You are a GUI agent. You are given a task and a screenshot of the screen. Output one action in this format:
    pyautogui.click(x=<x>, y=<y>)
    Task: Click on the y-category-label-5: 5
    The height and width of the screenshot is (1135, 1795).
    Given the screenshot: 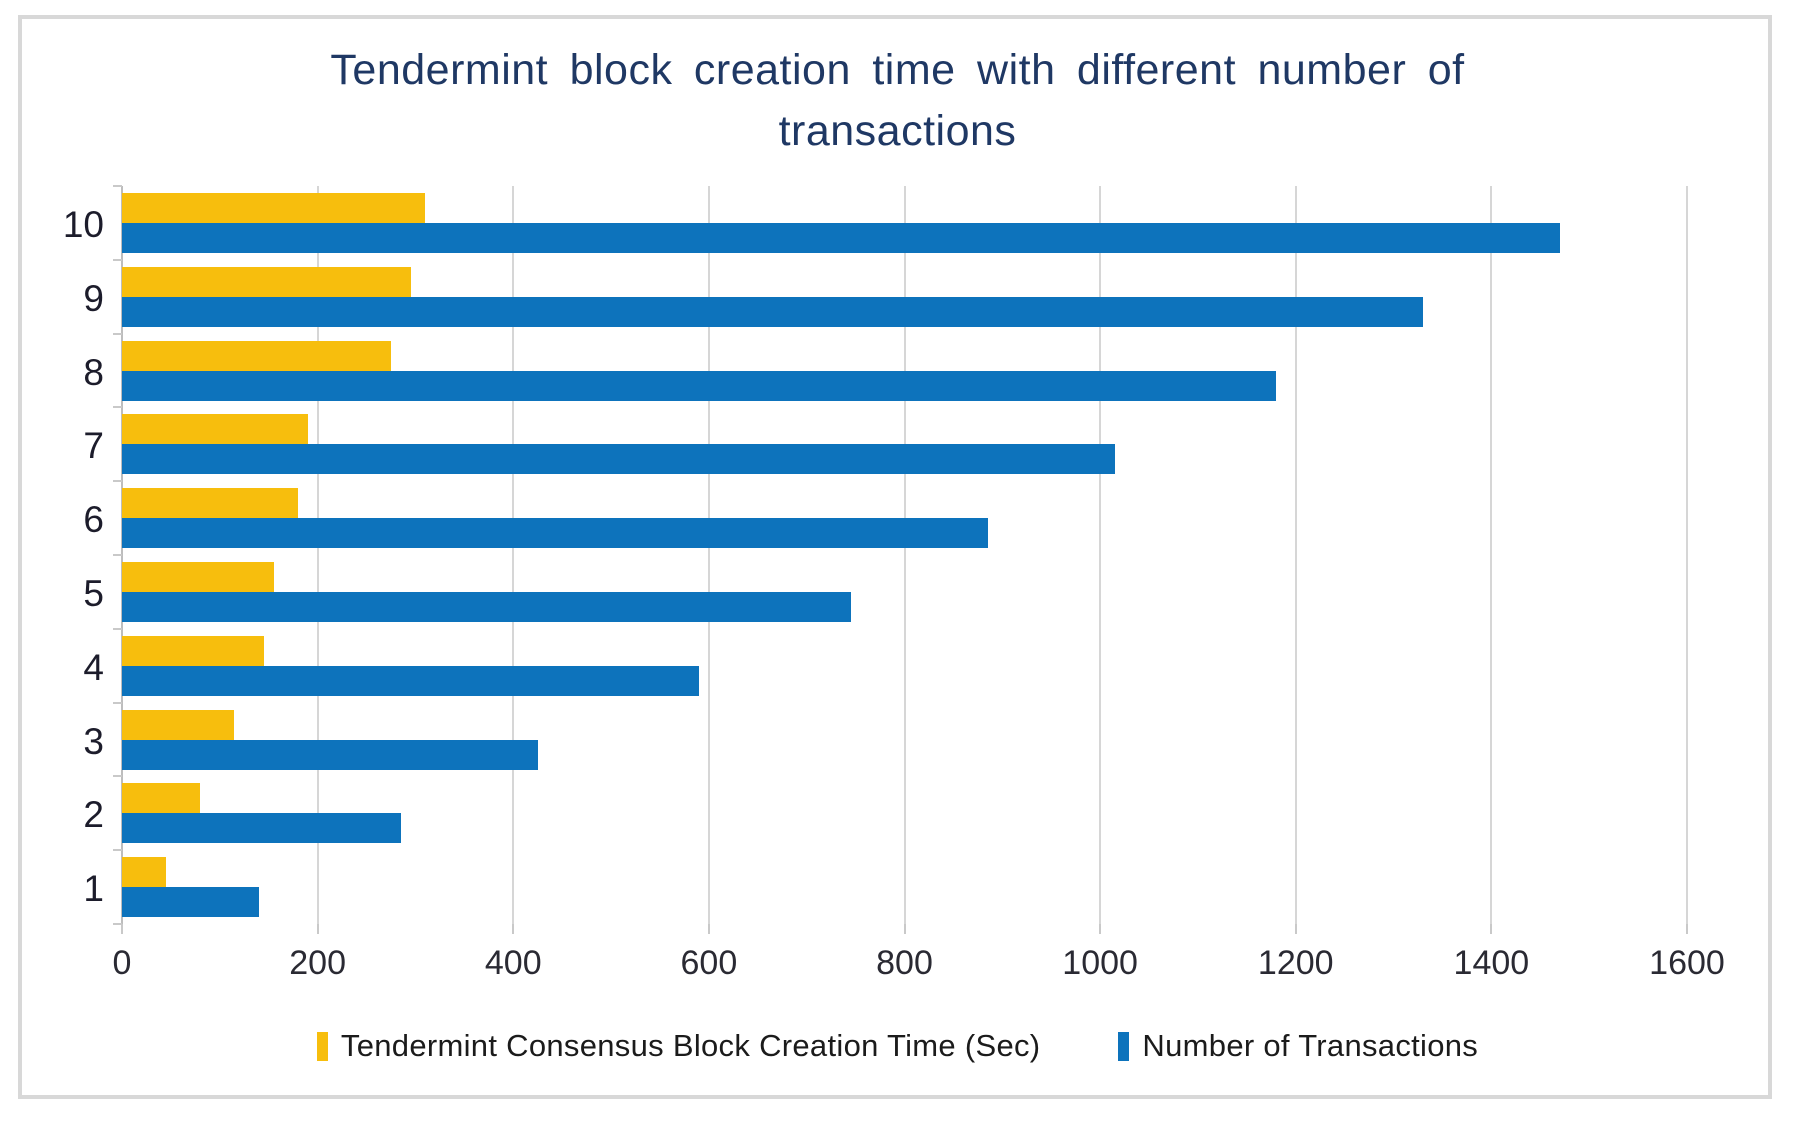 What is the action you would take?
    pyautogui.click(x=93, y=593)
    